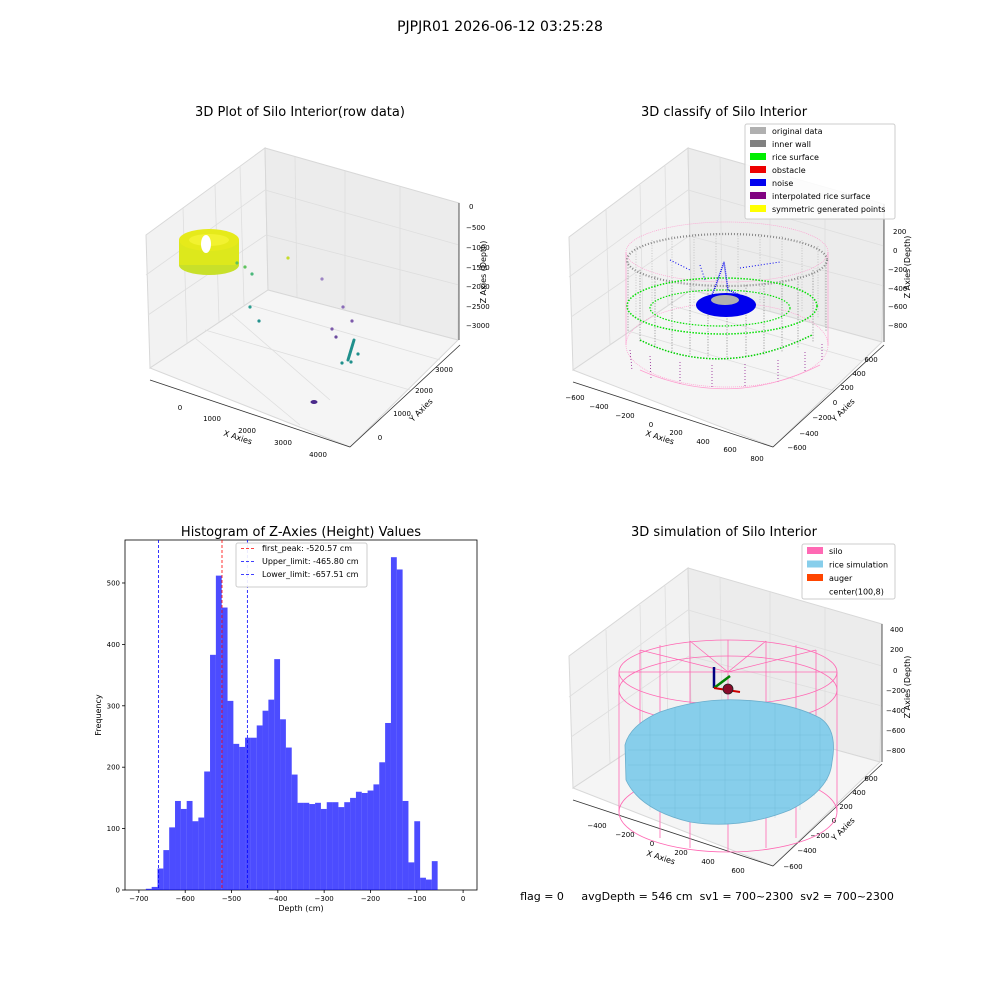 The height and width of the screenshot is (1000, 1000). What do you see at coordinates (113, 829) in the screenshot?
I see `histogram-y-tick-label: 100` at bounding box center [113, 829].